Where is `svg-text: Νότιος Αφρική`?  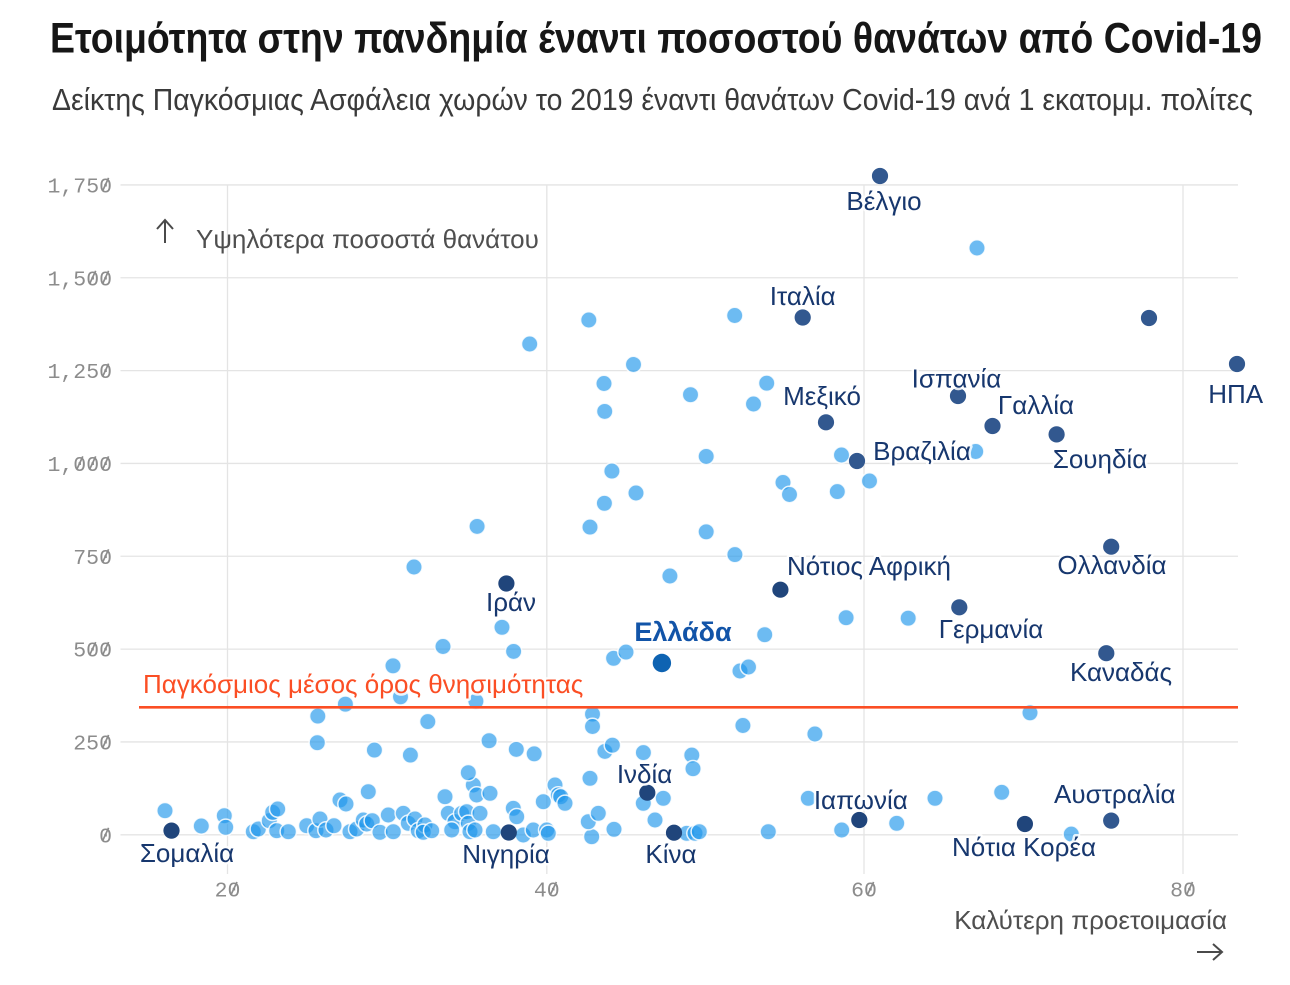 svg-text: Νότιος Αφρική is located at coordinates (869, 566).